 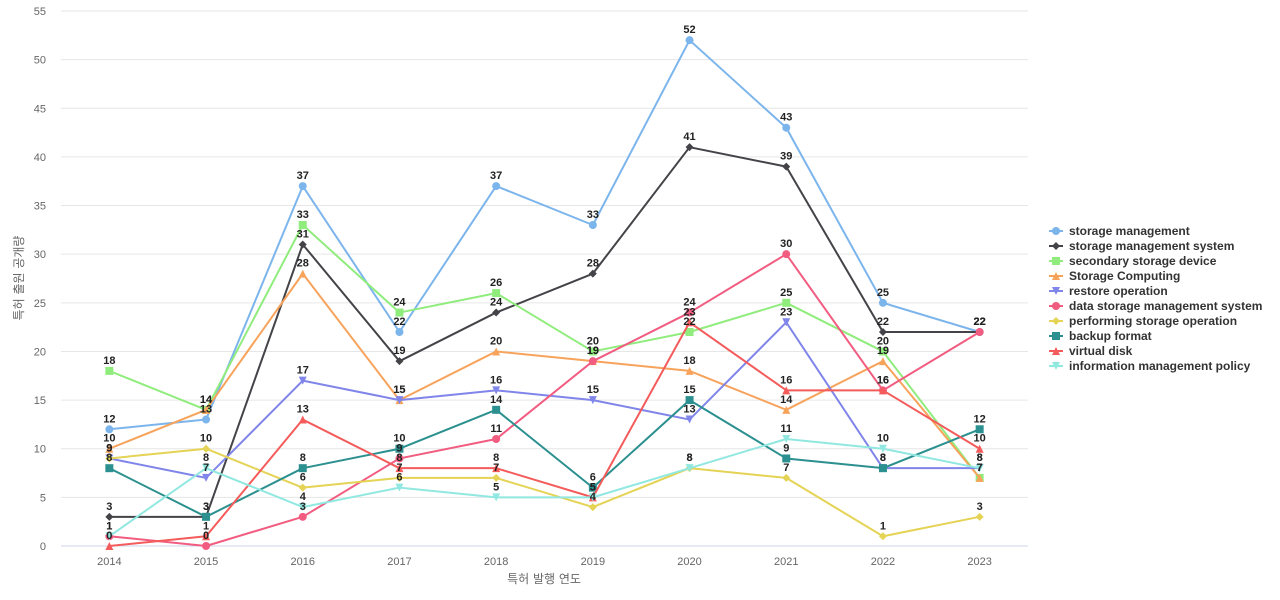 I want to click on data-label: 13, so click(x=206, y=410).